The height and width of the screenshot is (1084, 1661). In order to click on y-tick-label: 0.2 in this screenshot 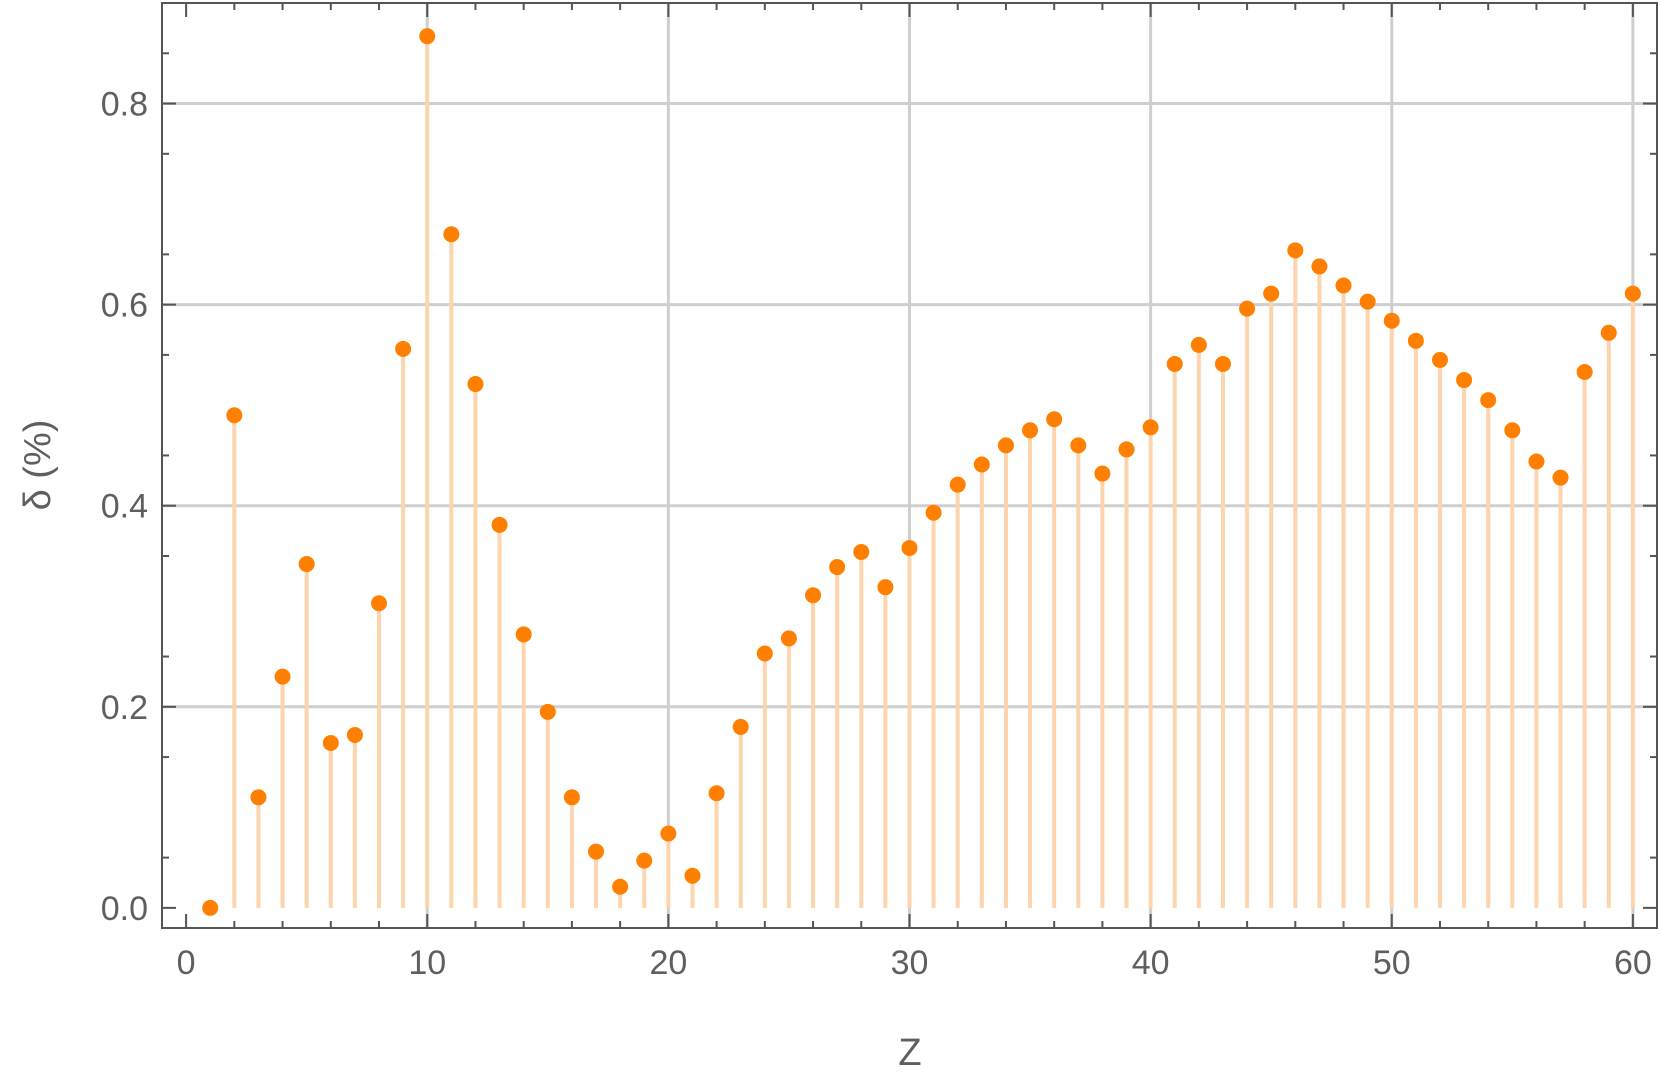, I will do `click(124, 708)`.